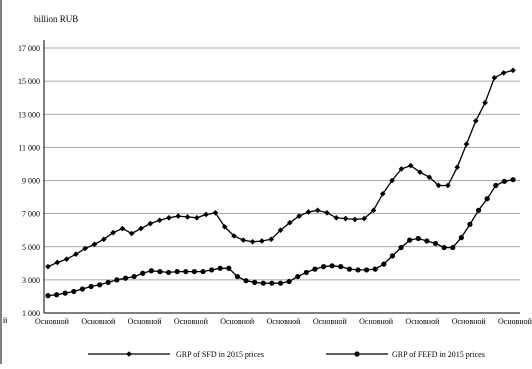 This screenshot has height=369, width=532. Describe the element at coordinates (29, 81) in the screenshot. I see `y-tick-label: 15 000` at that location.